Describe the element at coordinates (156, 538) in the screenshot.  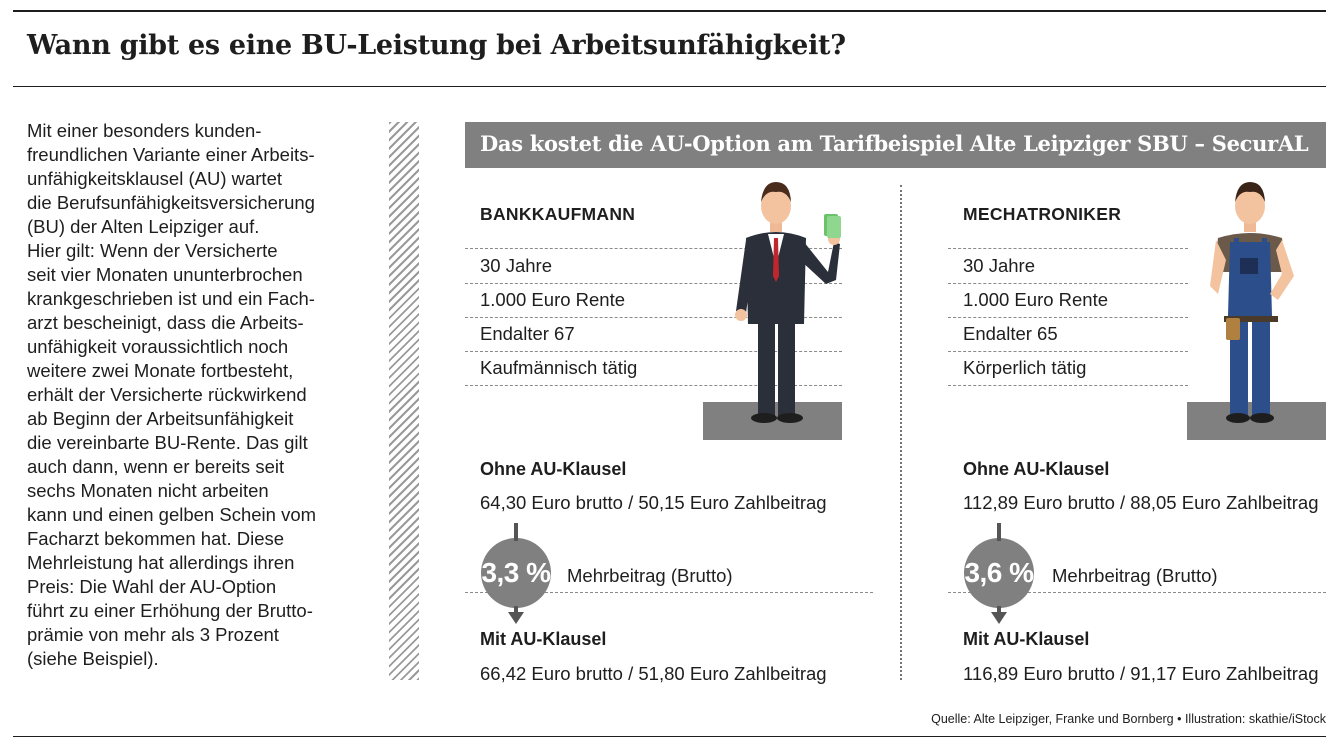
I see `intro-line: Facharzt bekommen hat. Diese` at that location.